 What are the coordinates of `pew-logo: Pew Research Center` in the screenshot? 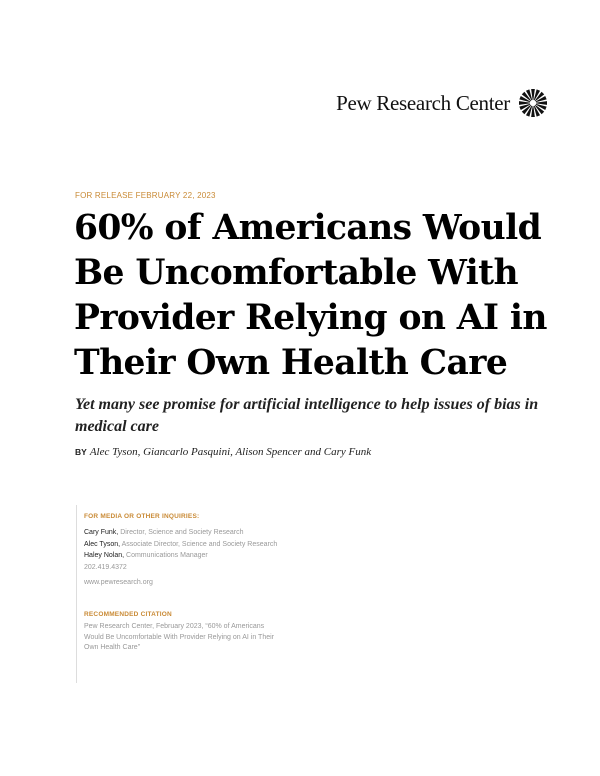 It's located at (442, 103).